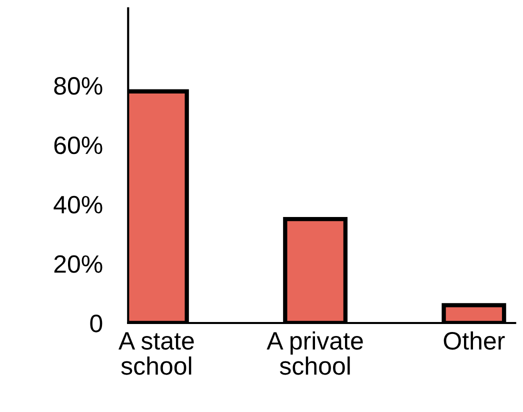 This screenshot has width=523, height=412. What do you see at coordinates (156, 353) in the screenshot?
I see `x-tick-label: A state school` at bounding box center [156, 353].